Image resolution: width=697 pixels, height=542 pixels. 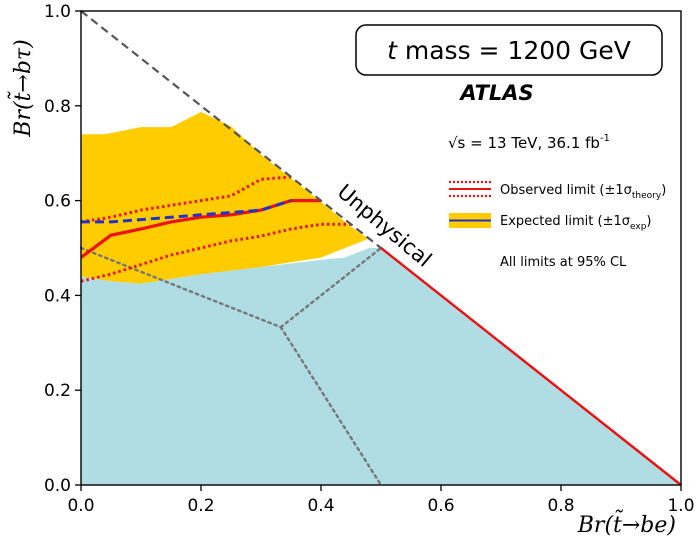 I want to click on x-tick-label: 0.8, so click(x=560, y=506).